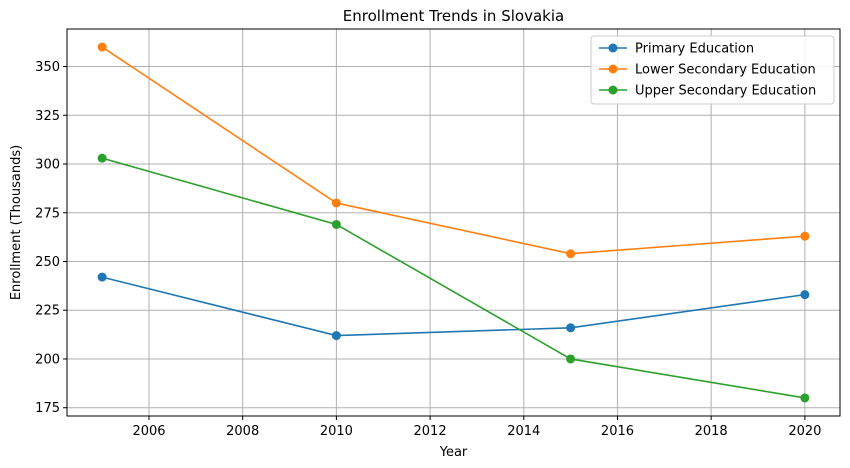 This screenshot has height=468, width=850. I want to click on y-tick-label: 325, so click(47, 116).